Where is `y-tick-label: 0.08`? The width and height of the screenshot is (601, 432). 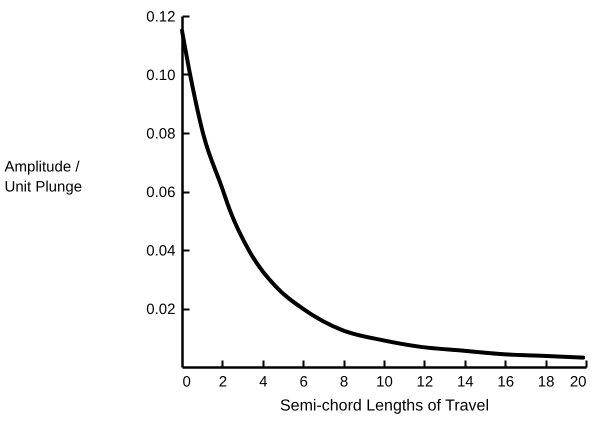
y-tick-label: 0.08 is located at coordinates (161, 134).